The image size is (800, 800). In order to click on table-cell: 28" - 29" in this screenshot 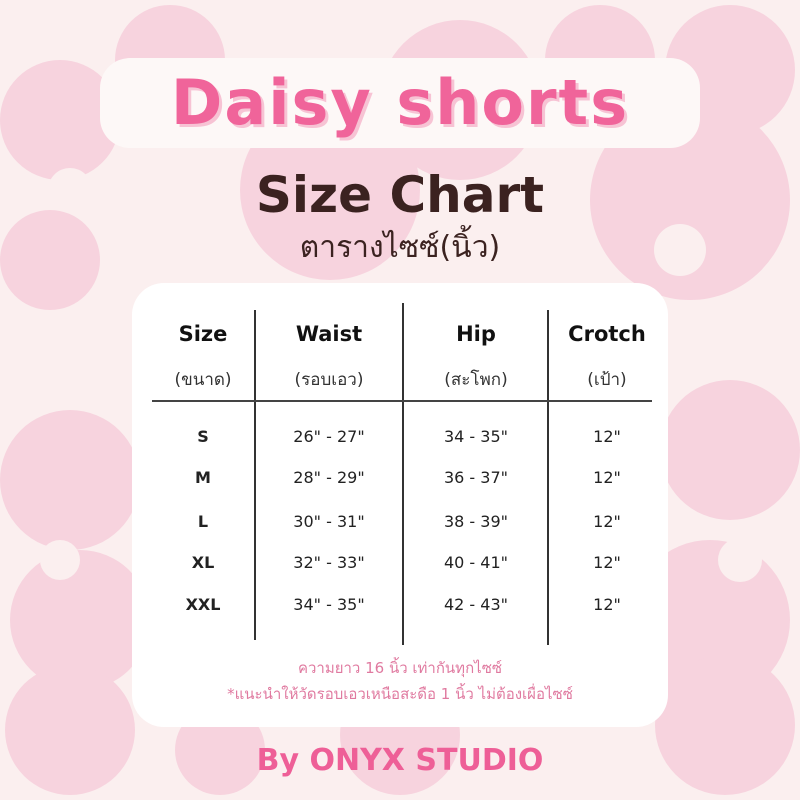, I will do `click(329, 477)`.